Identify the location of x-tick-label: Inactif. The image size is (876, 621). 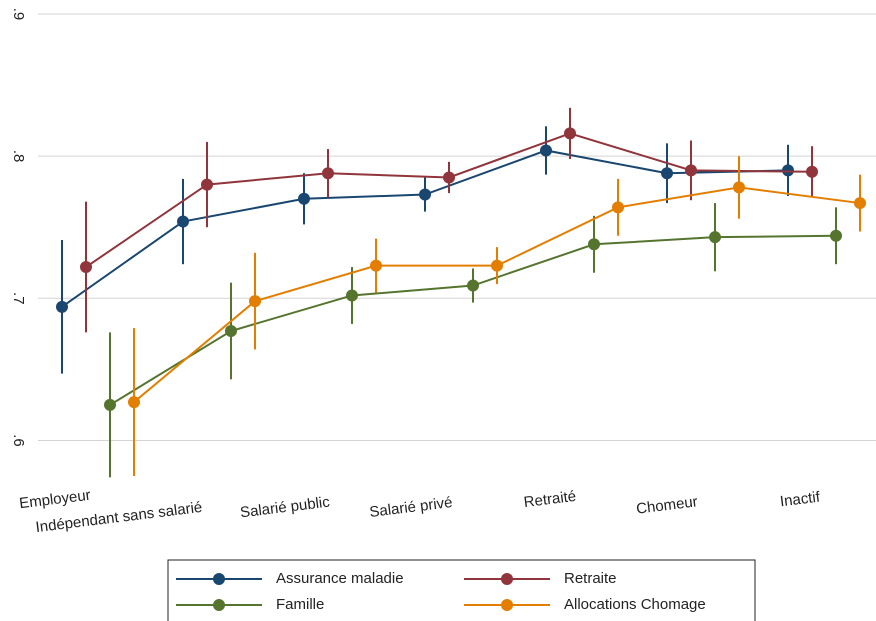
(800, 499).